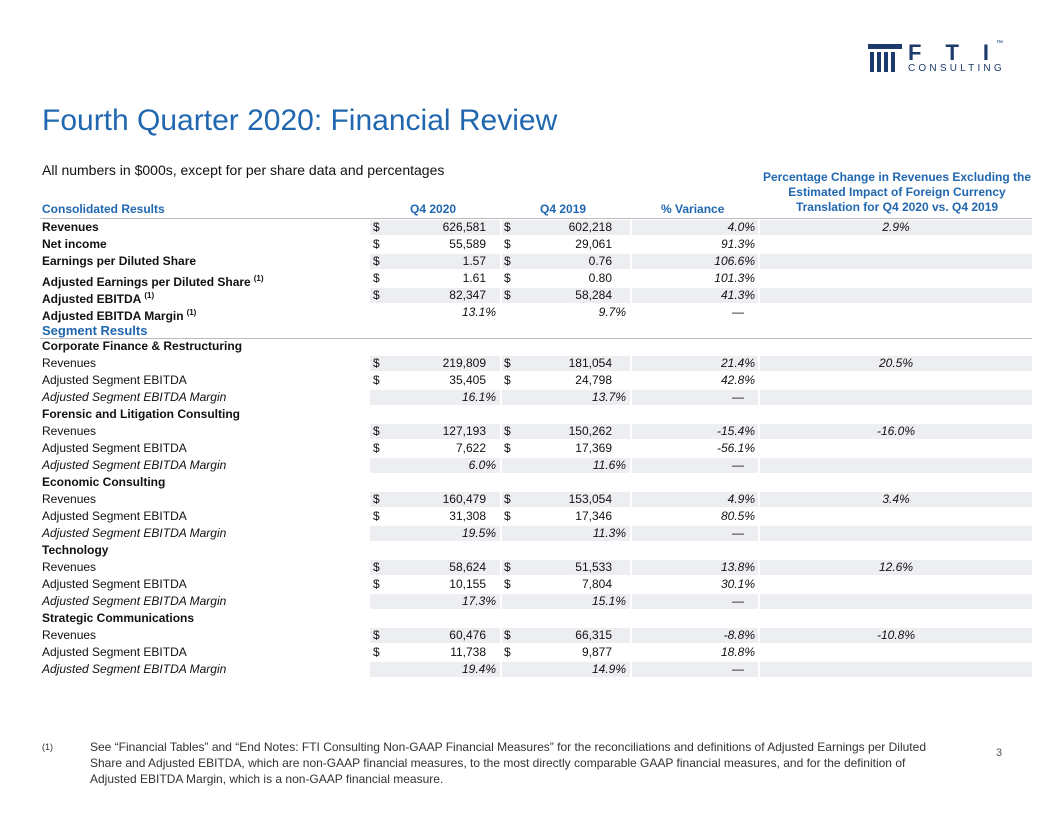  What do you see at coordinates (478, 533) in the screenshot?
I see `value-q4-2020: 19.5%` at bounding box center [478, 533].